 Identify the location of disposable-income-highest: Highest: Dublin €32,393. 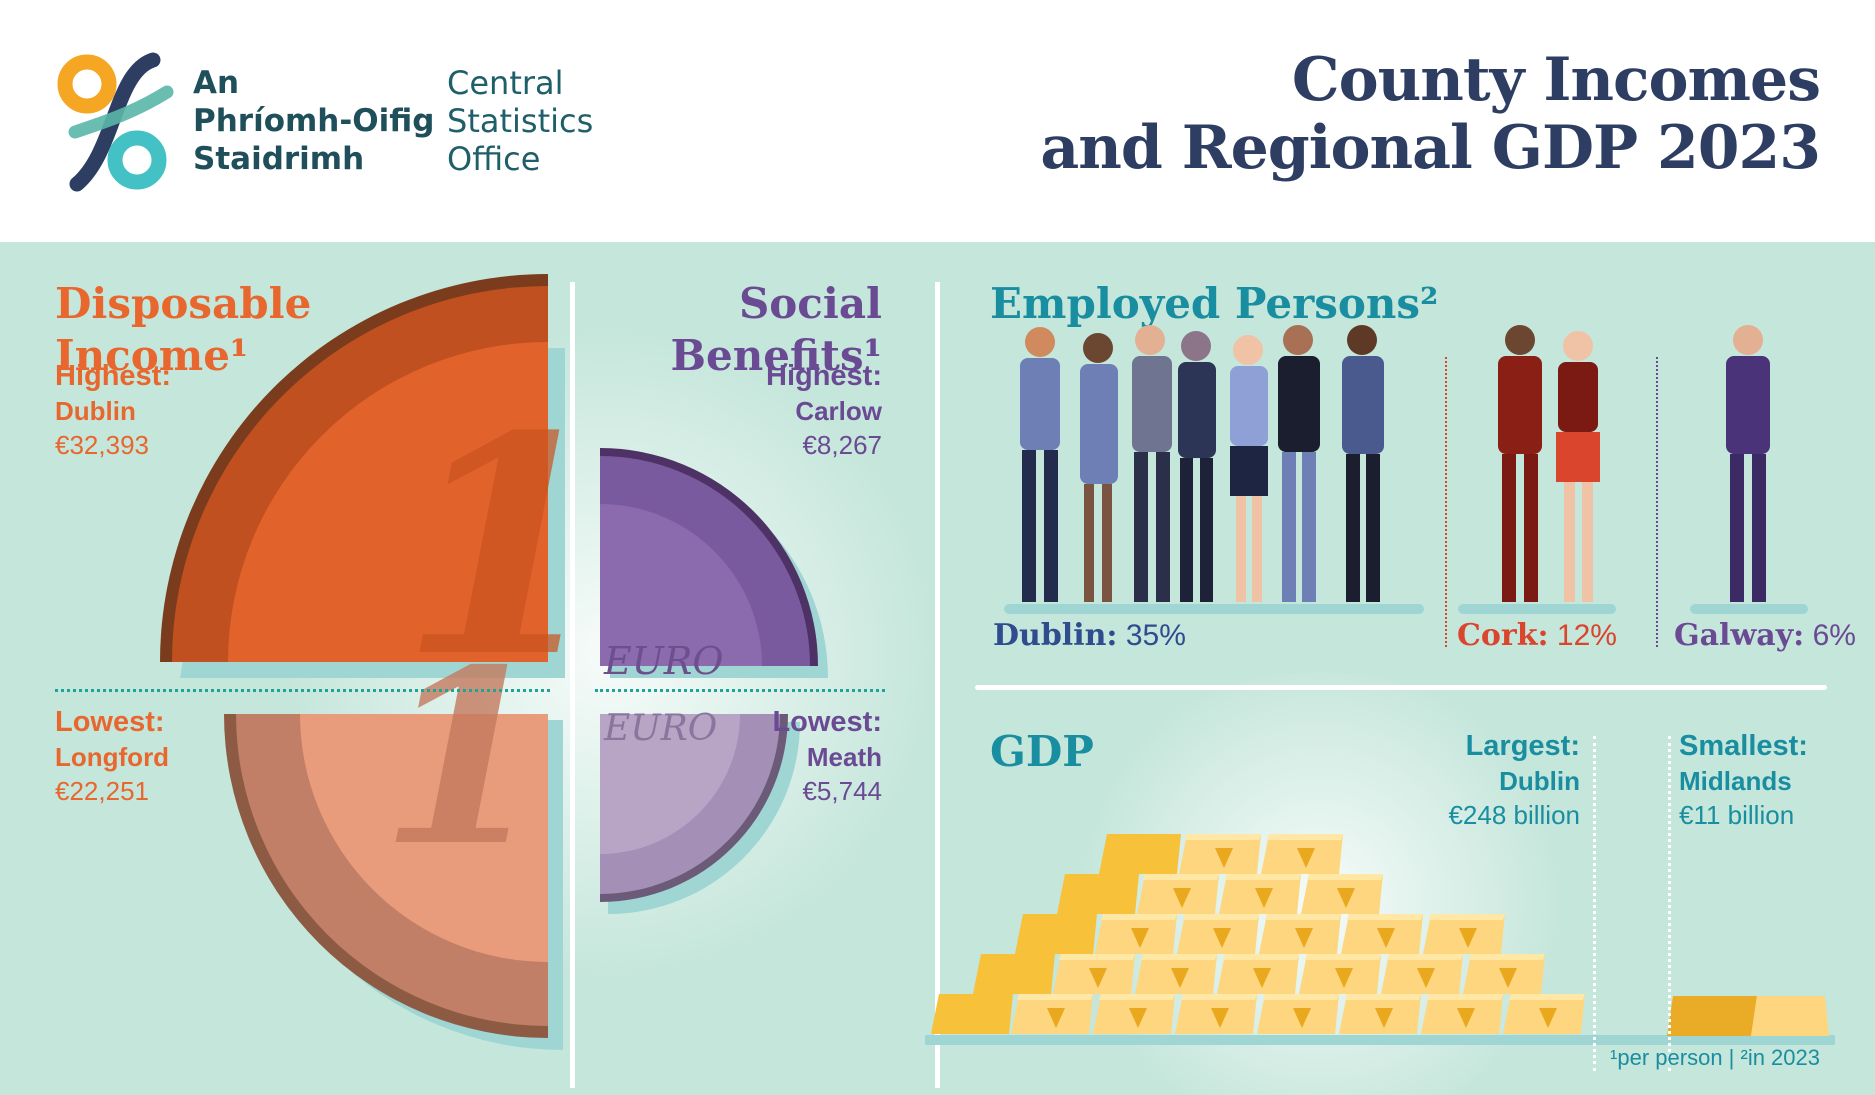
(113, 410).